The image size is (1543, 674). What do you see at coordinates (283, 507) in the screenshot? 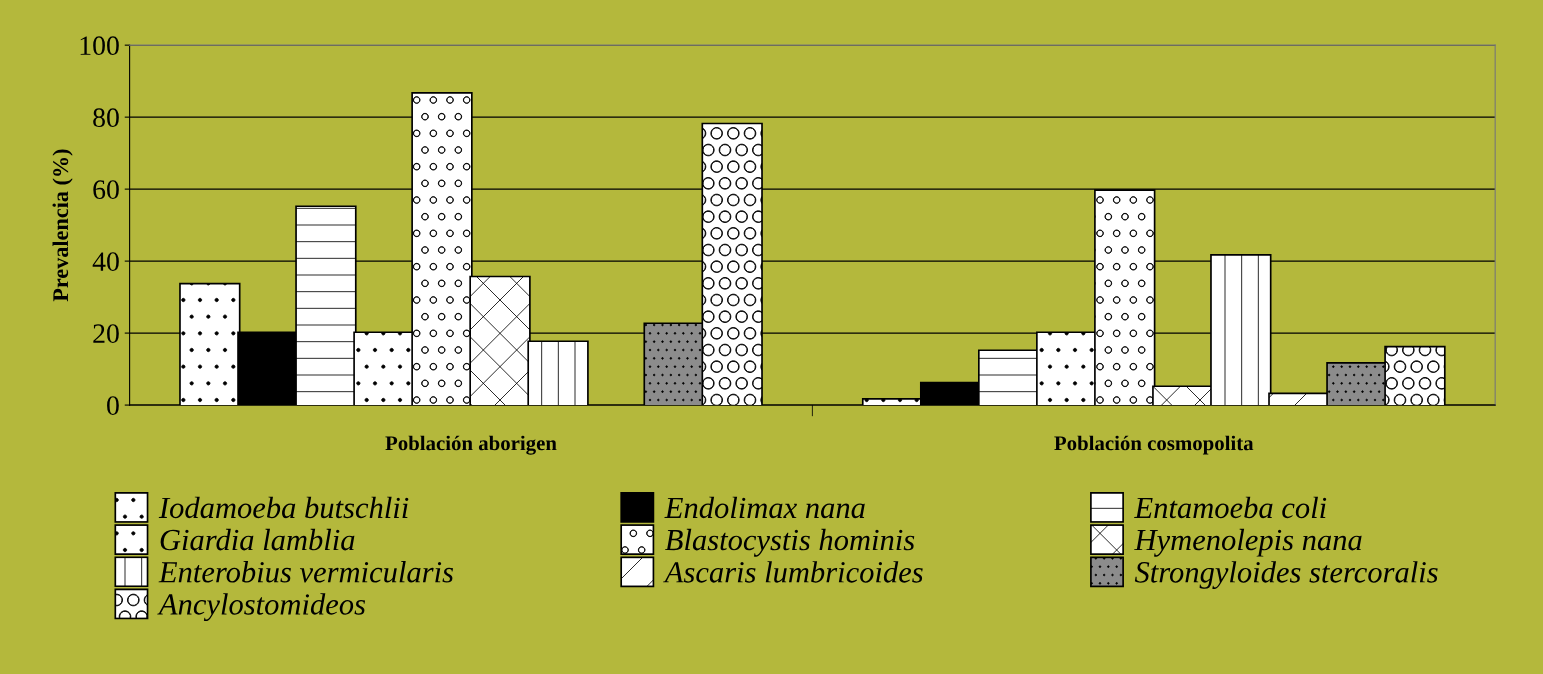
I see `legend-label: Iodamoeba butschlii` at bounding box center [283, 507].